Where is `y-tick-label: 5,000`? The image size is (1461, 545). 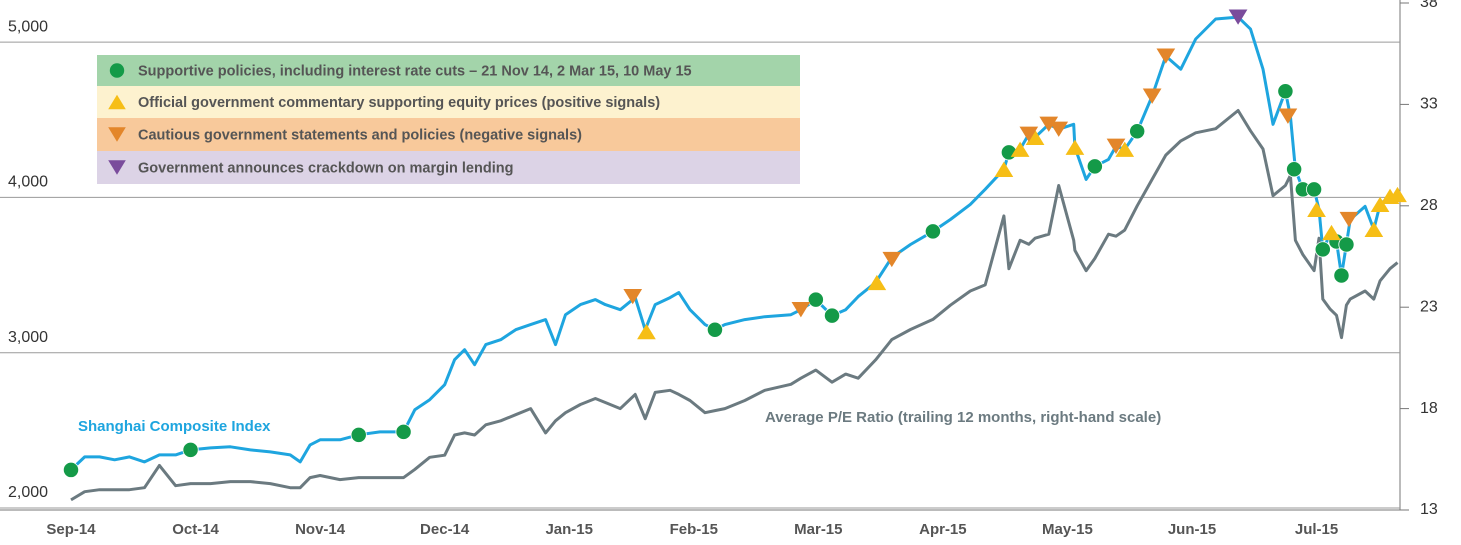
y-tick-label: 5,000 is located at coordinates (28, 26).